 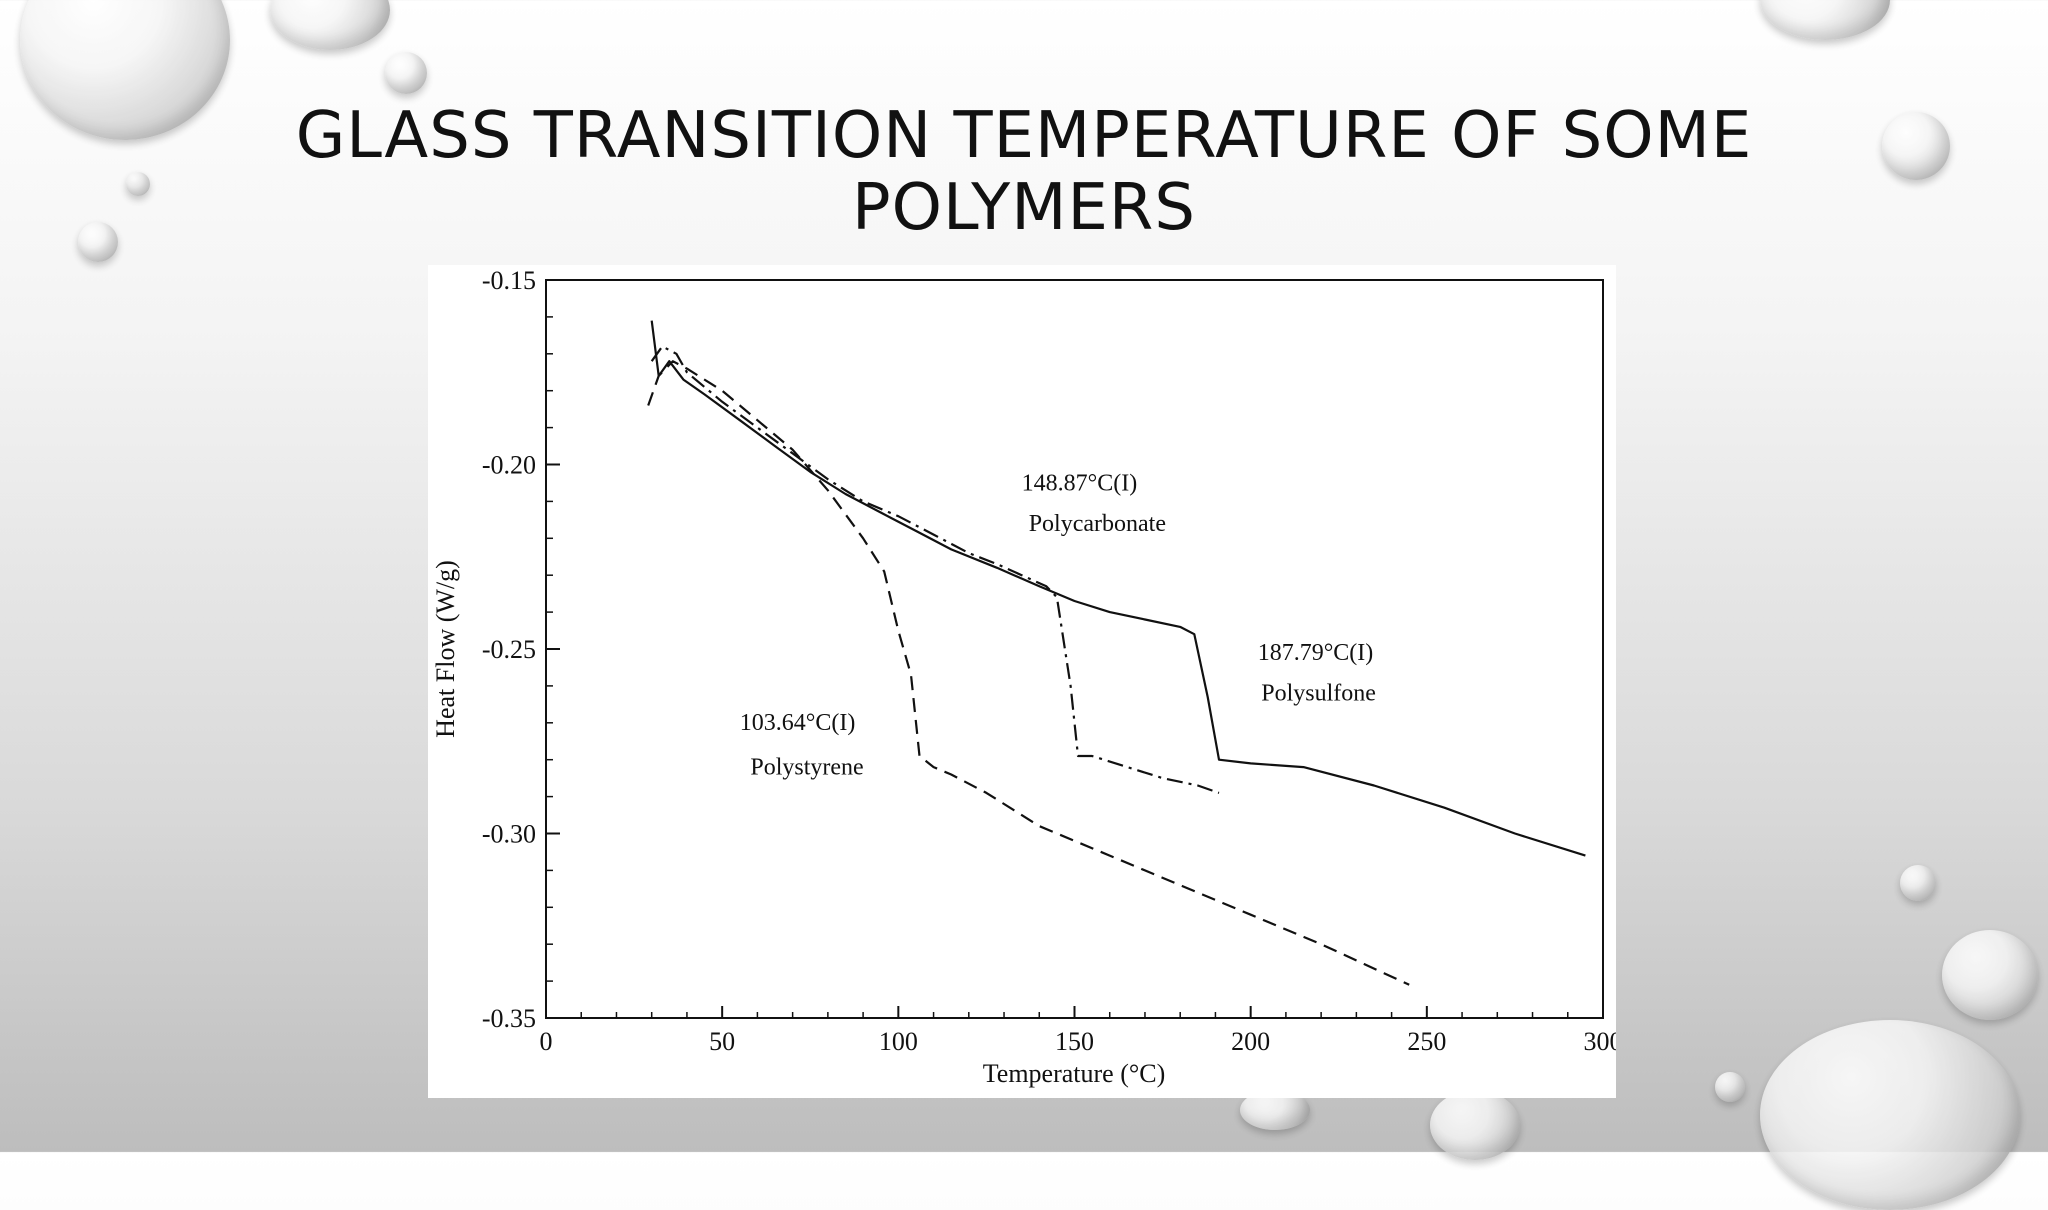 I want to click on chart-annotation: 148.87°C(I), so click(x=1080, y=483).